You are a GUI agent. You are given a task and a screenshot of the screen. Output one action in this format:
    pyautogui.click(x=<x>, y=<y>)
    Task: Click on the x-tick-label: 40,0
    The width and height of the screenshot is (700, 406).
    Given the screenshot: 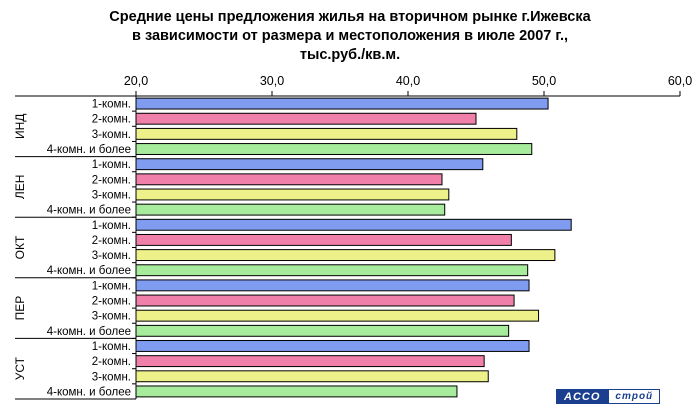 What is the action you would take?
    pyautogui.click(x=408, y=81)
    